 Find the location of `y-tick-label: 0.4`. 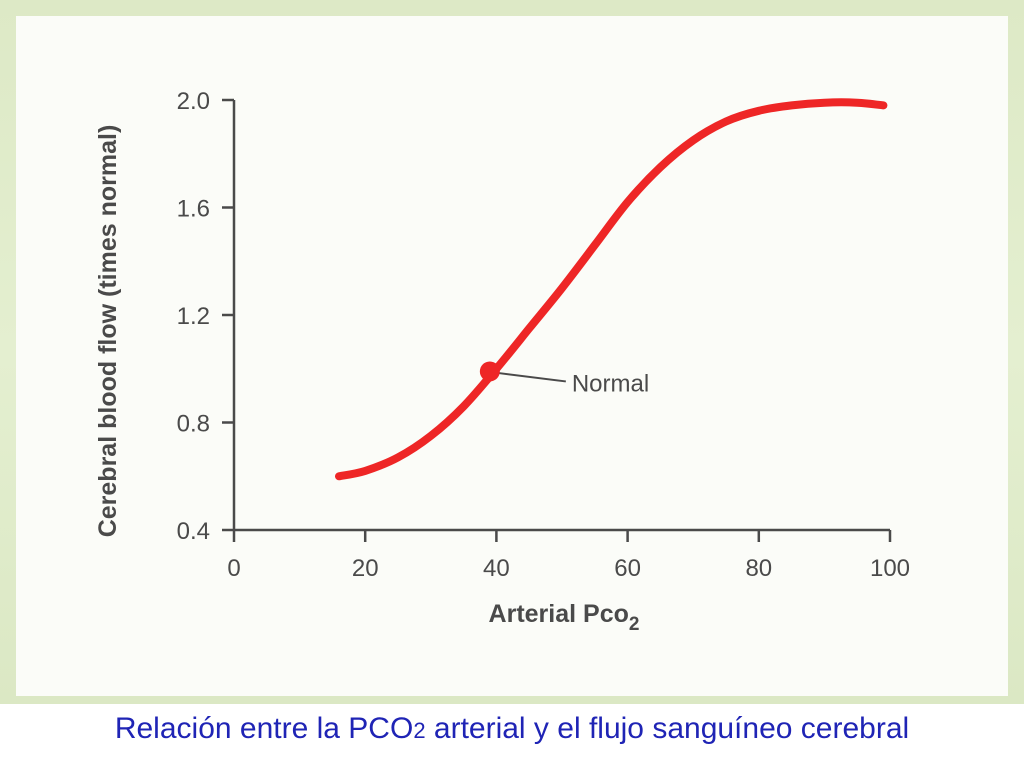

y-tick-label: 0.4 is located at coordinates (193, 531).